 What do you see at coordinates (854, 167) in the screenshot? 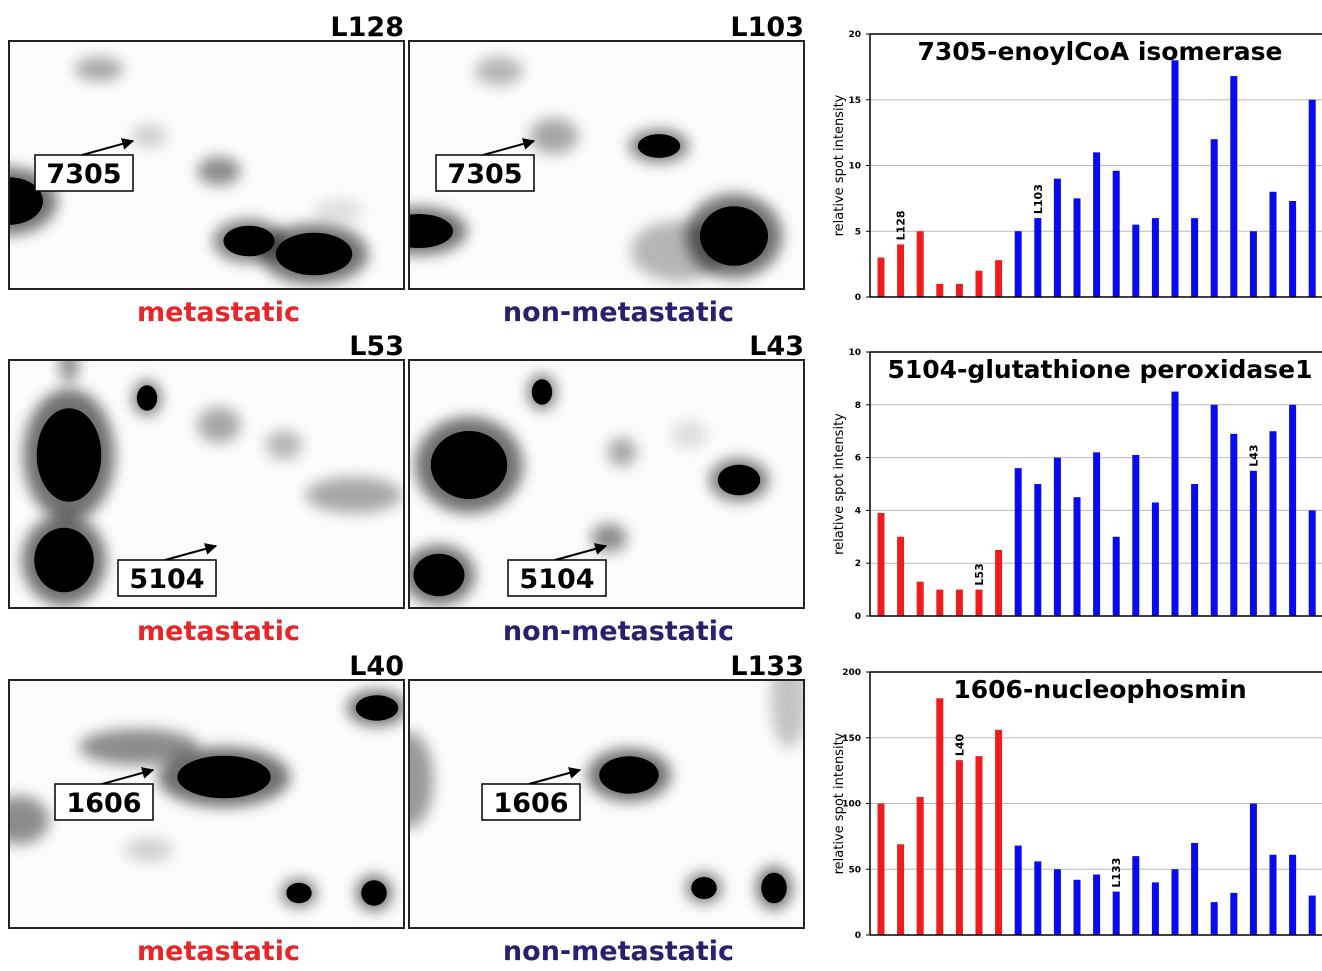
I see `y-tick-label: 10` at bounding box center [854, 167].